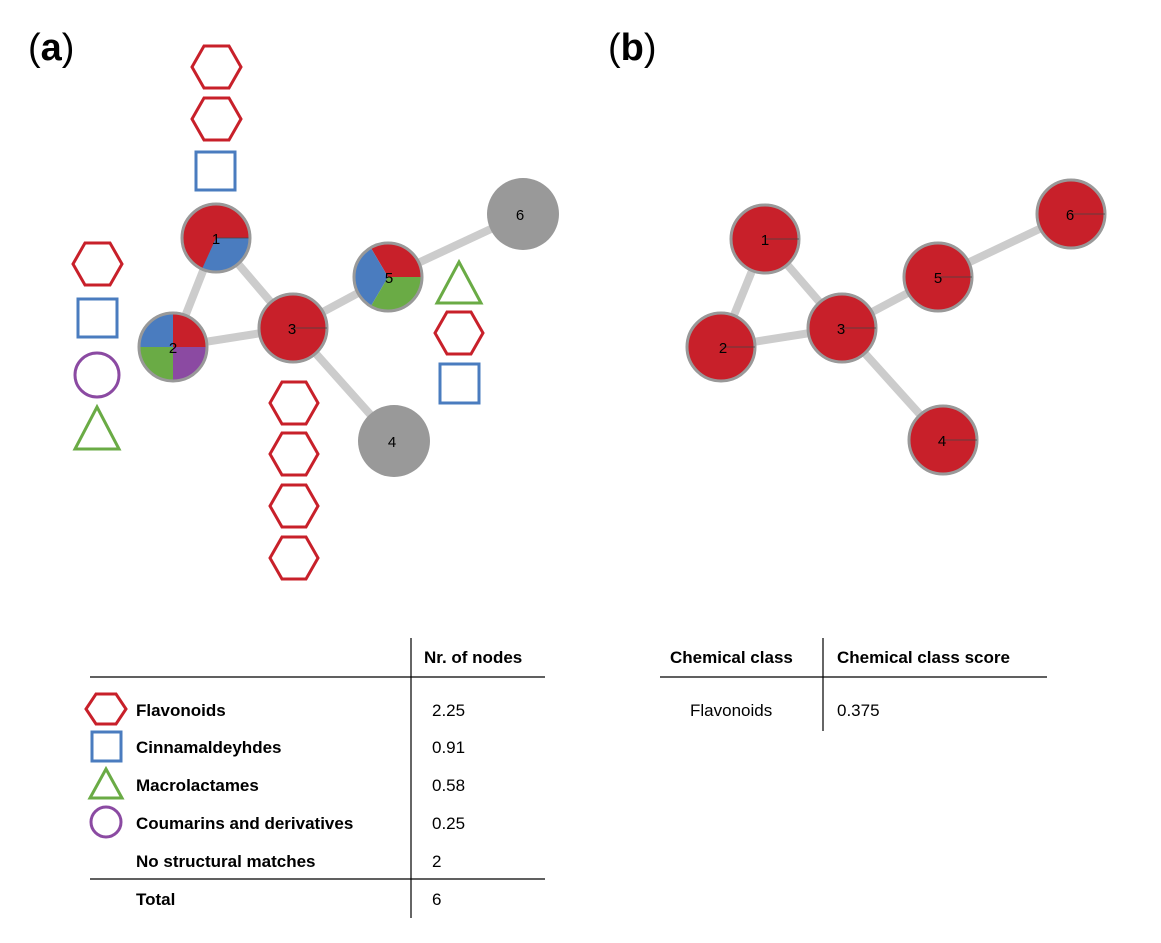  Describe the element at coordinates (181, 710) in the screenshot. I see `row-label: Flavonoids` at that location.